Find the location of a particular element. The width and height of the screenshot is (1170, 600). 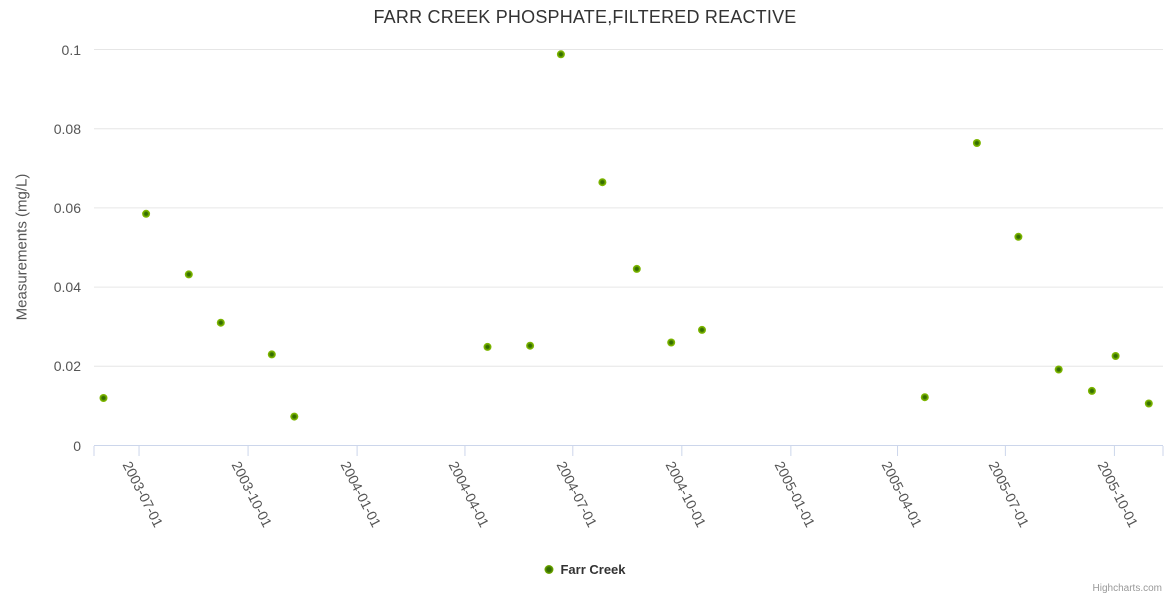

legend-item-farr-creek: Farr Creek is located at coordinates (585, 569).